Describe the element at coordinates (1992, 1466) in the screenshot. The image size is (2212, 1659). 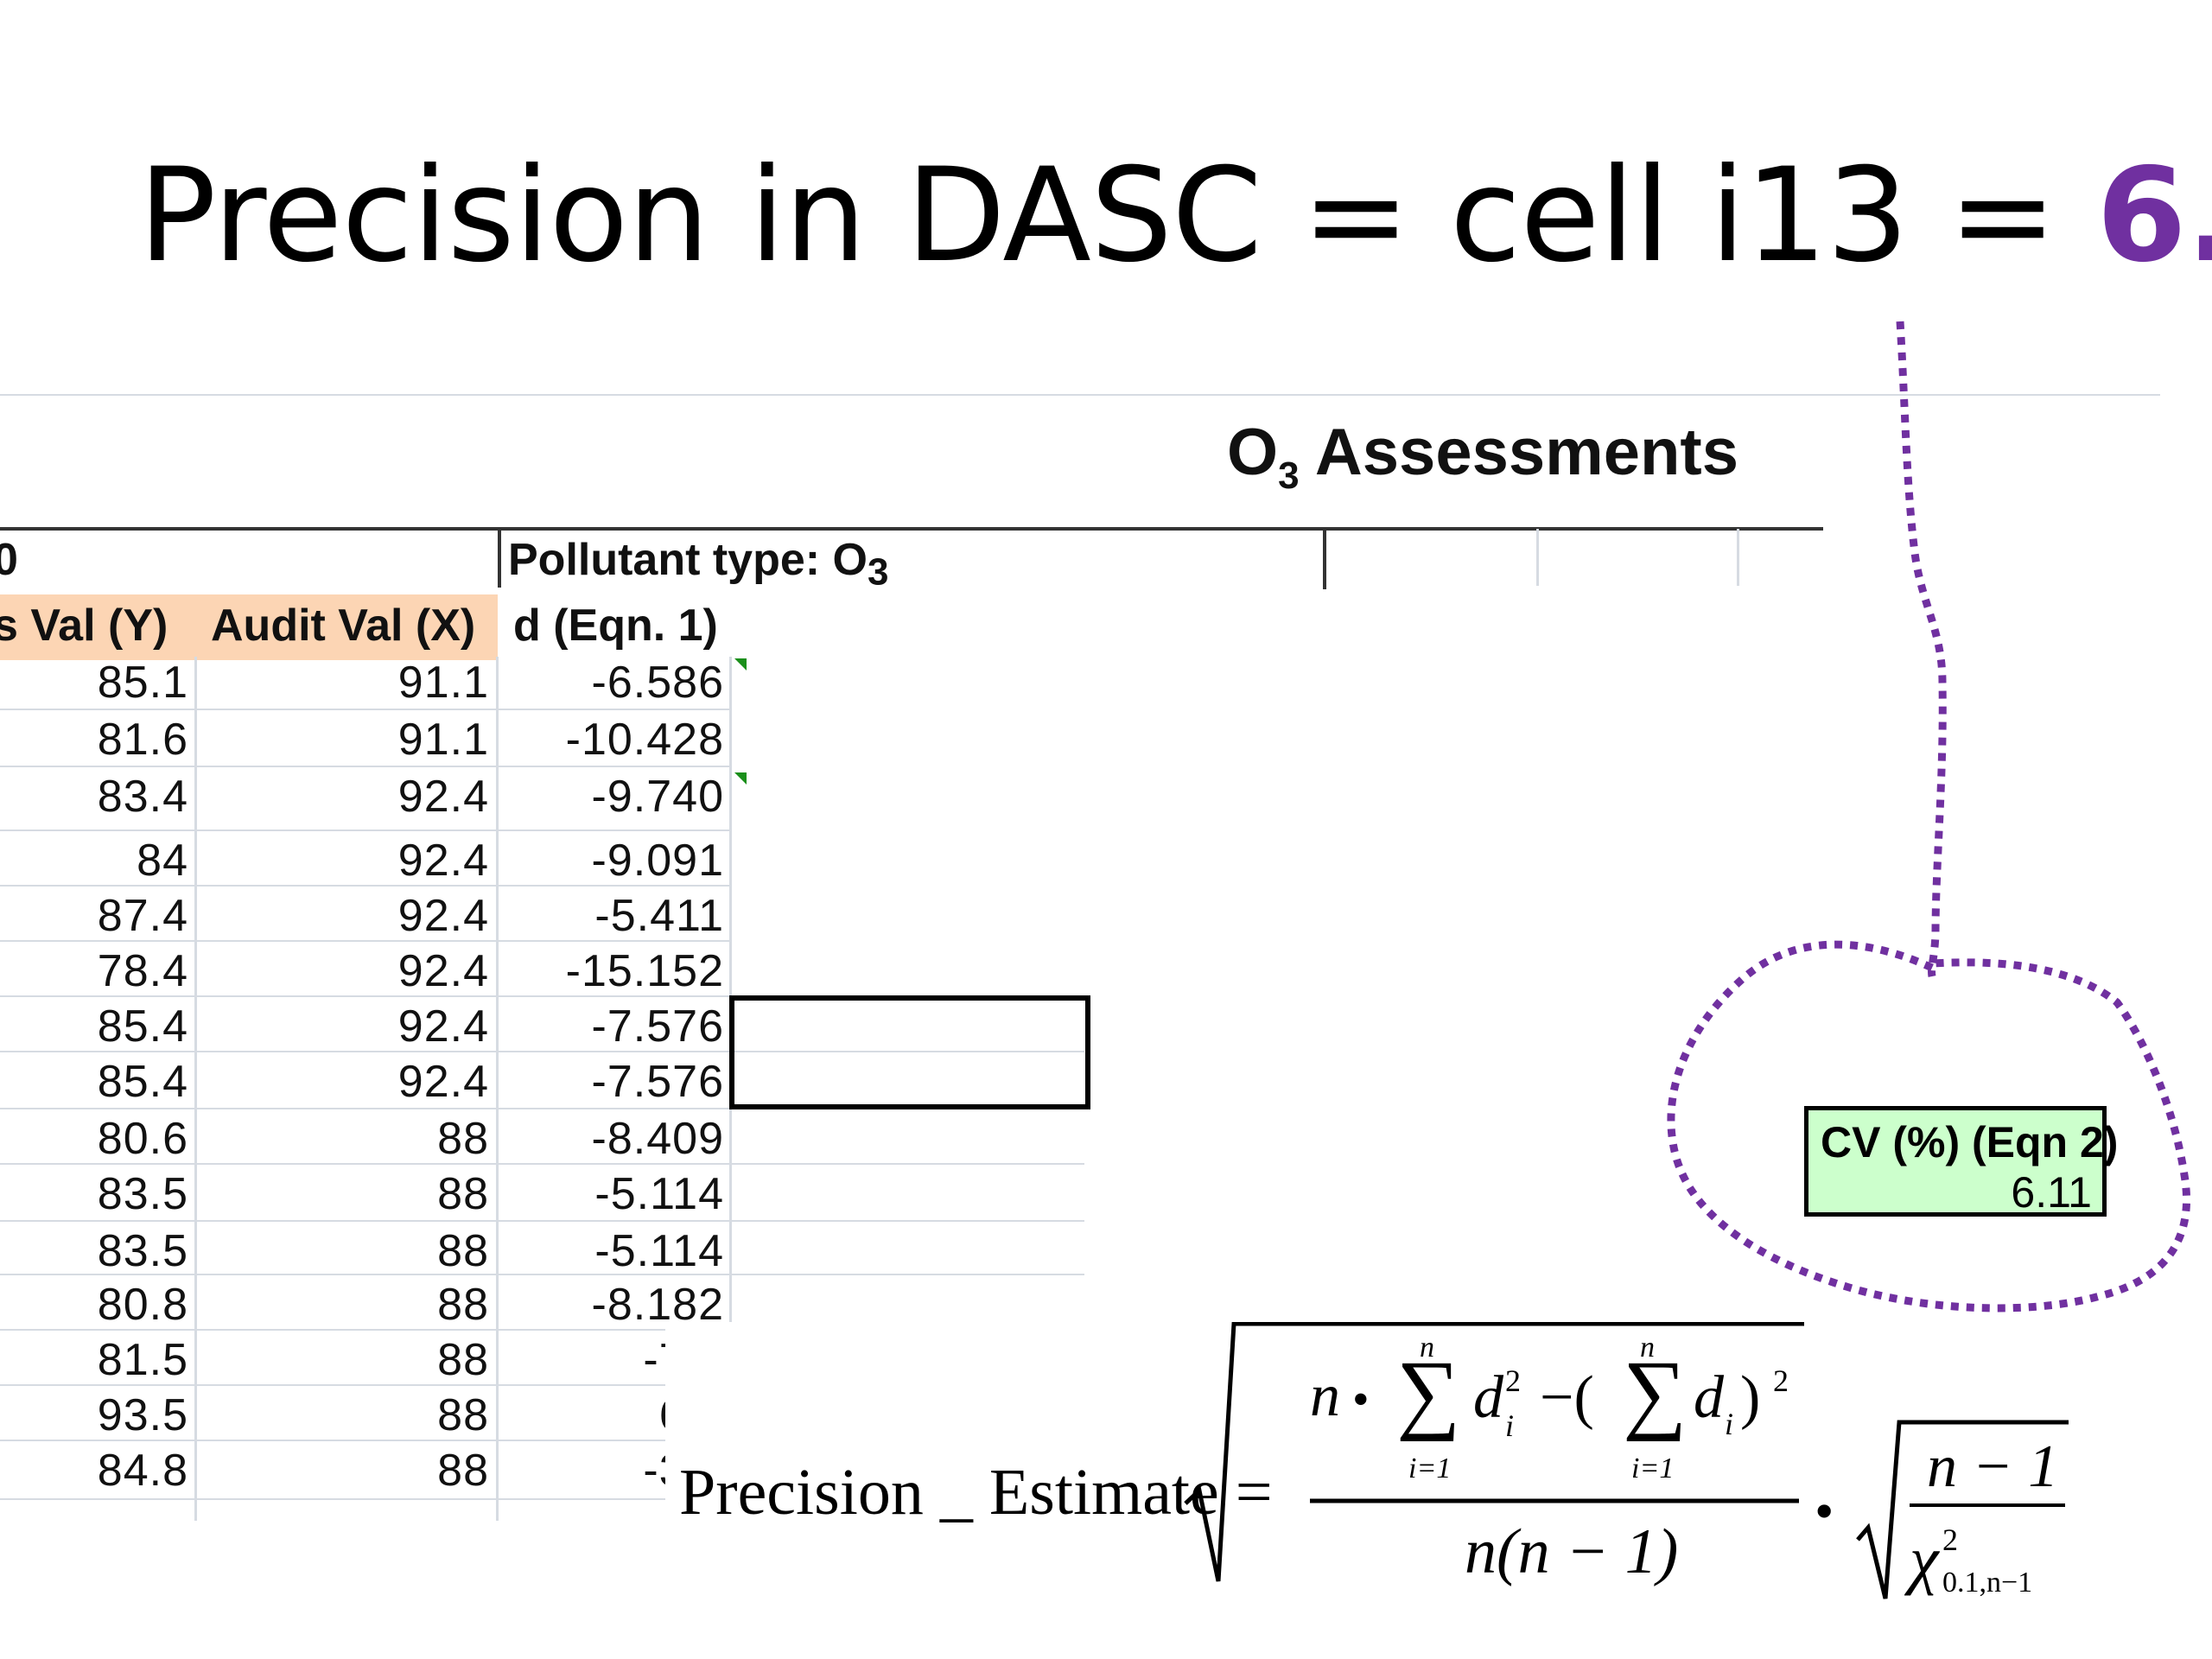
I see `svg-text: n − 1` at that location.